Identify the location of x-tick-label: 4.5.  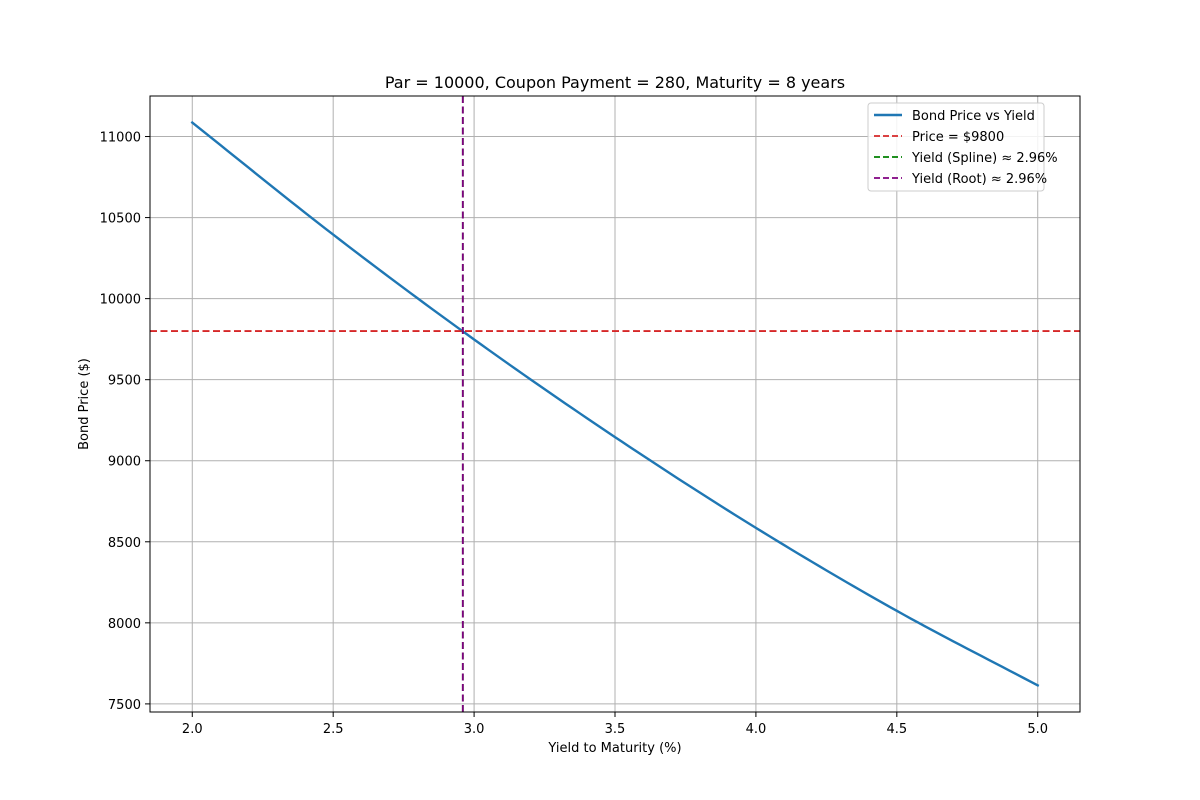
(896, 729).